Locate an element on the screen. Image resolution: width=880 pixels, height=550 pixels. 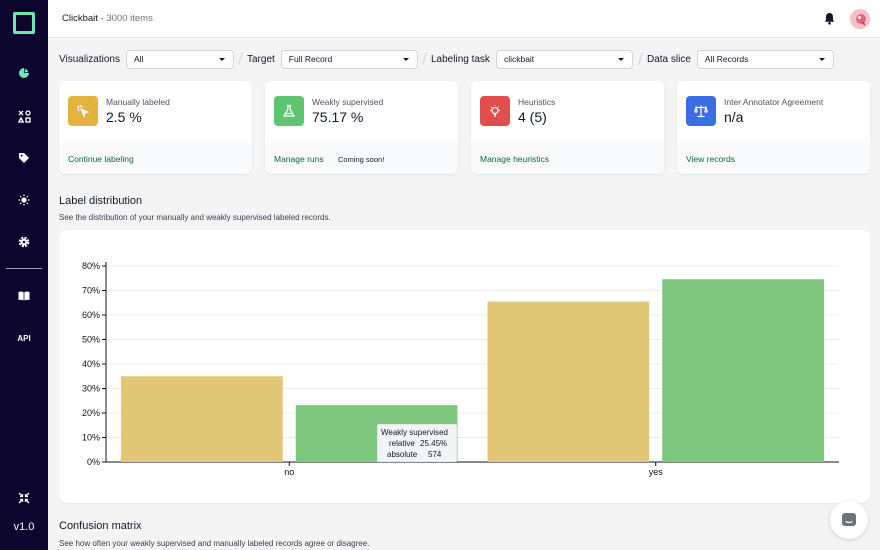
bulb-icon is located at coordinates (495, 111).